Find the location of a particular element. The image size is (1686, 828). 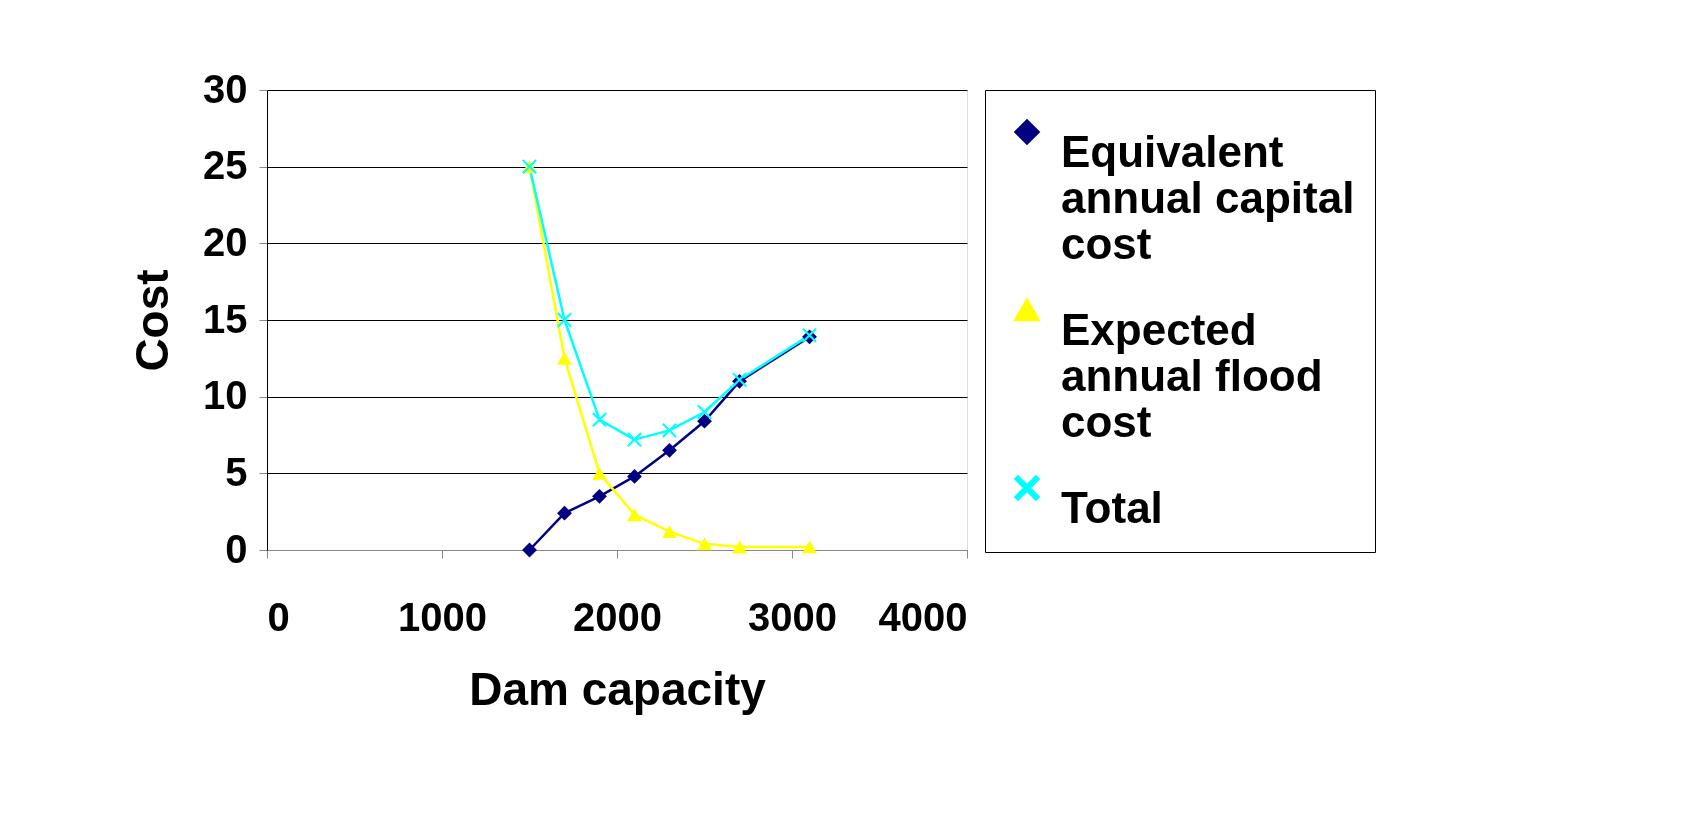

y-tick-label: 25 is located at coordinates (225, 165).